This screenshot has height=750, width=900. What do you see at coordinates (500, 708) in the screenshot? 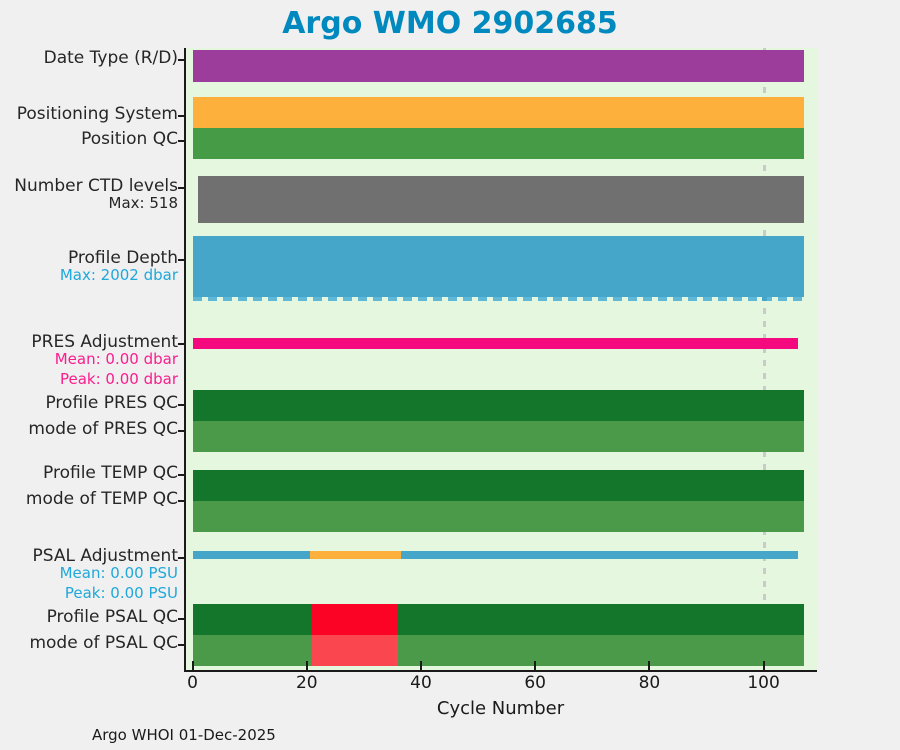
I see `x-axis-title: Cycle Number` at bounding box center [500, 708].